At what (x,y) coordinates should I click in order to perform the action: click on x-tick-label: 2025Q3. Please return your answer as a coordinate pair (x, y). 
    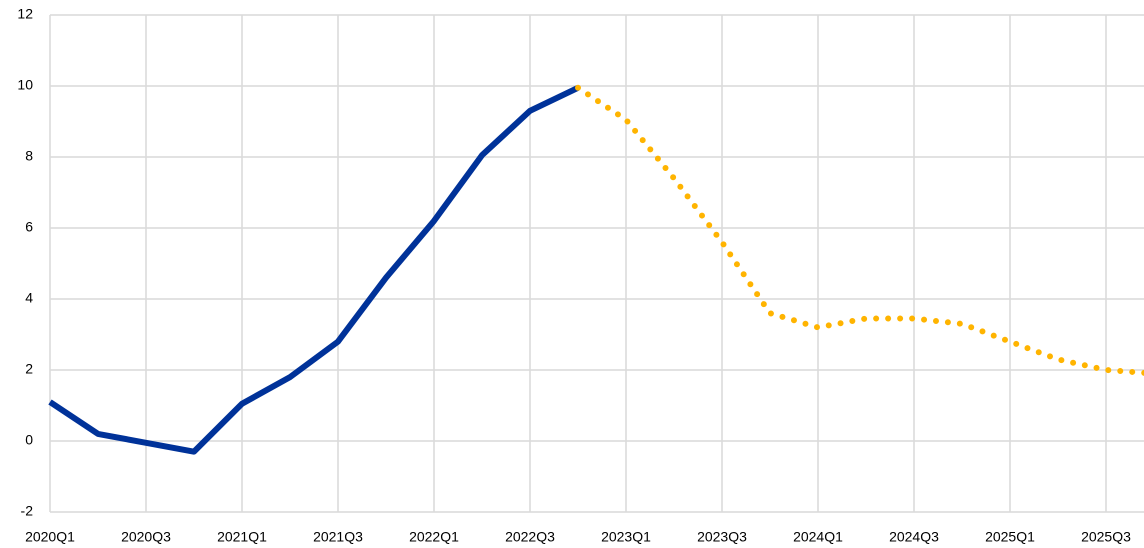
    Looking at the image, I should click on (1106, 537).